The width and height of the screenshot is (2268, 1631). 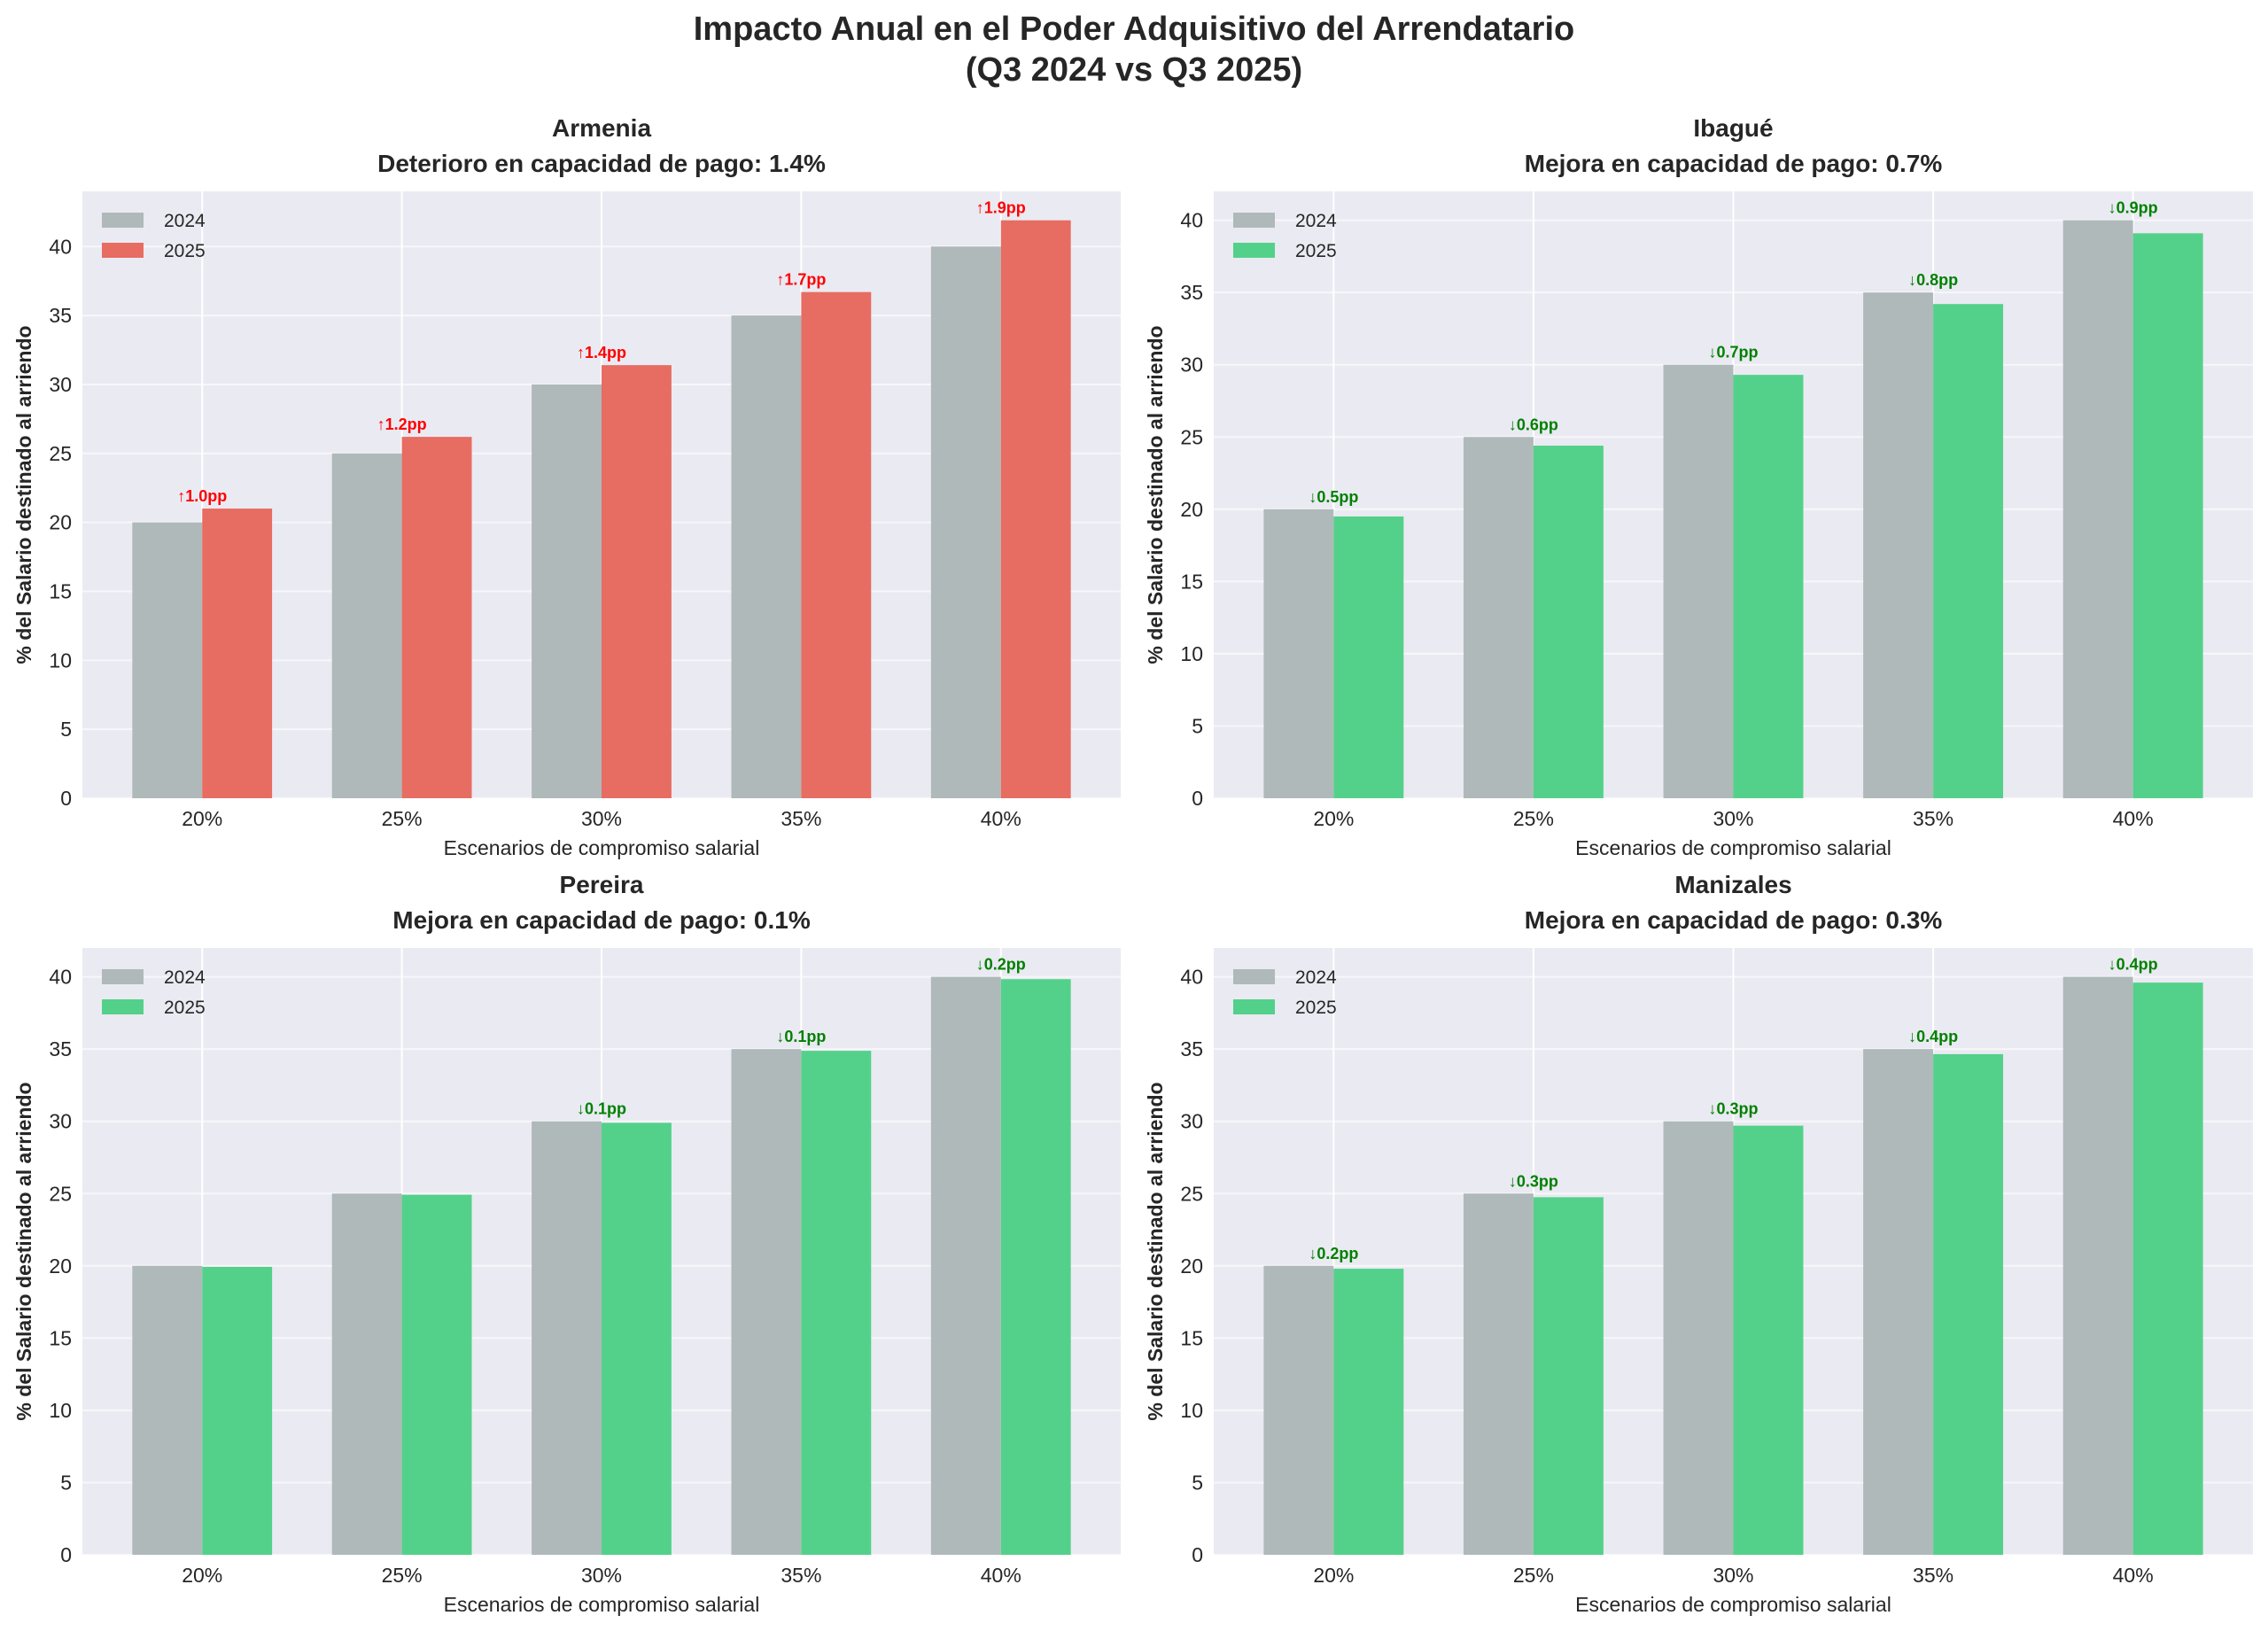 What do you see at coordinates (1333, 1253) in the screenshot?
I see `bar-annotation: ↓0.2pp` at bounding box center [1333, 1253].